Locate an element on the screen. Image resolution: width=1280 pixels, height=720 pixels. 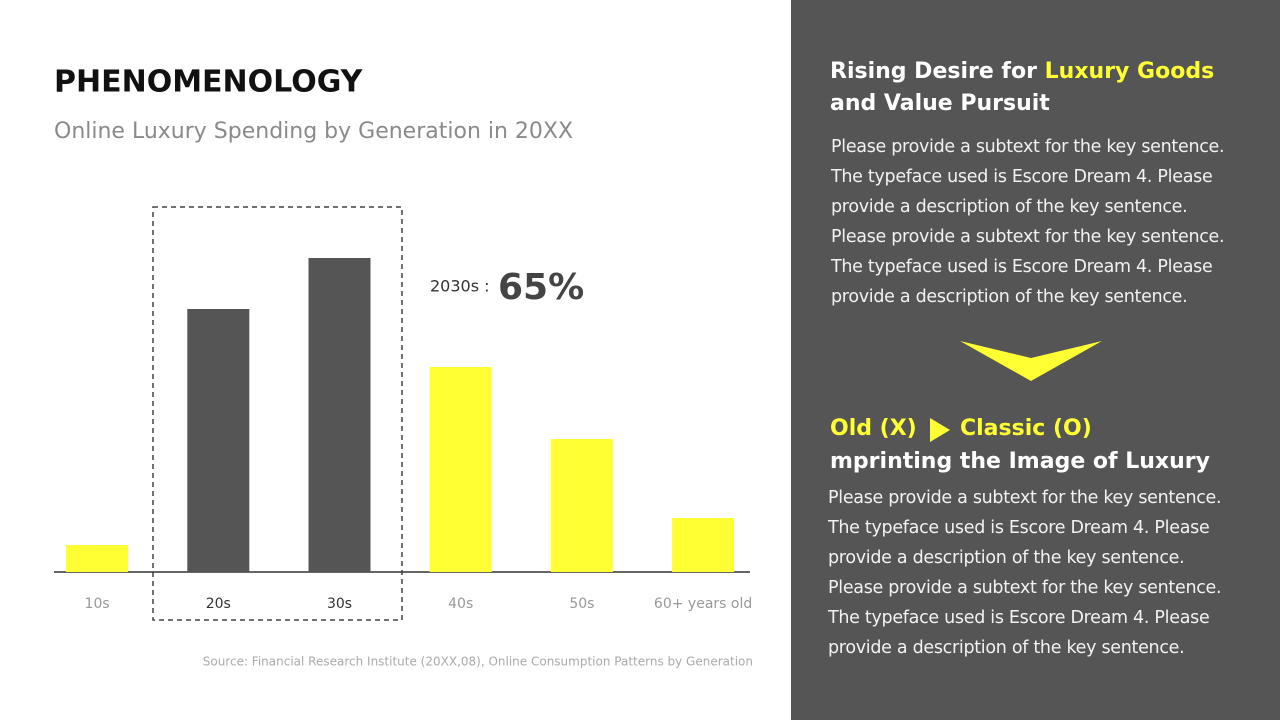
arrows is located at coordinates (1016, 391).